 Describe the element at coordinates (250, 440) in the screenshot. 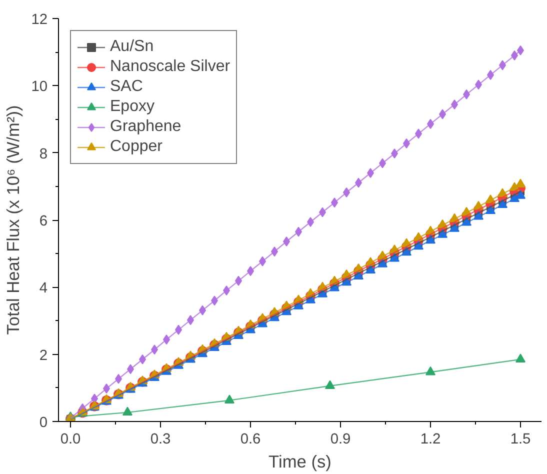

I see `x-tick-label: 0.6` at that location.